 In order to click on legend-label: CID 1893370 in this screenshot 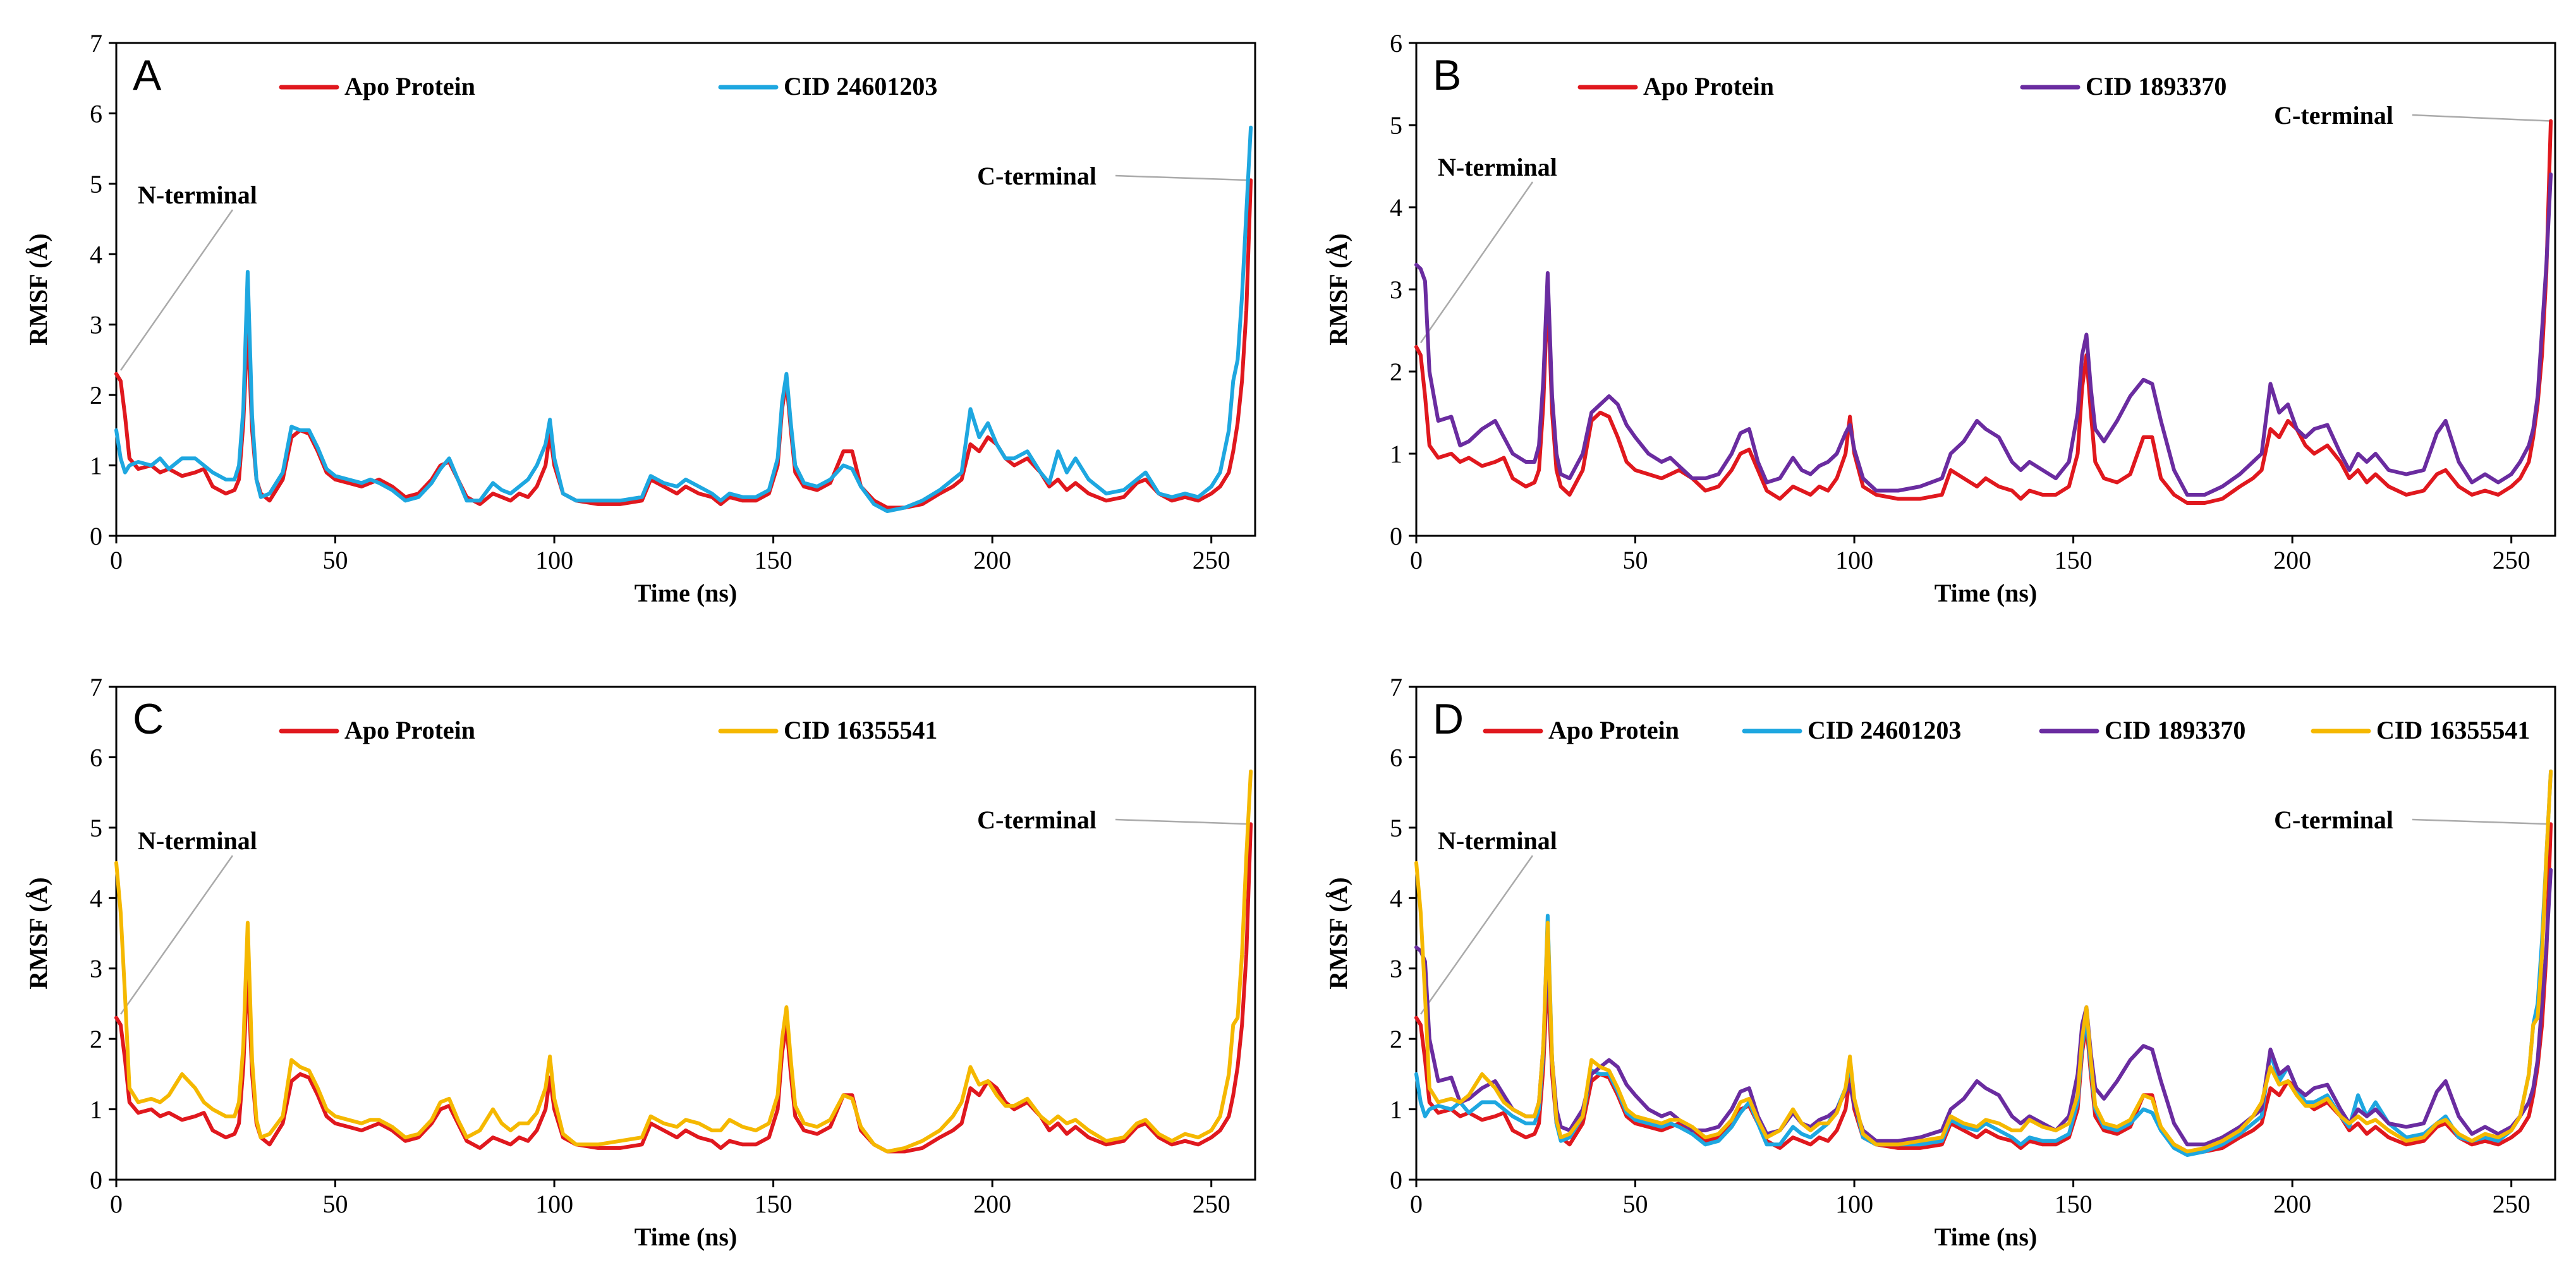, I will do `click(2156, 86)`.